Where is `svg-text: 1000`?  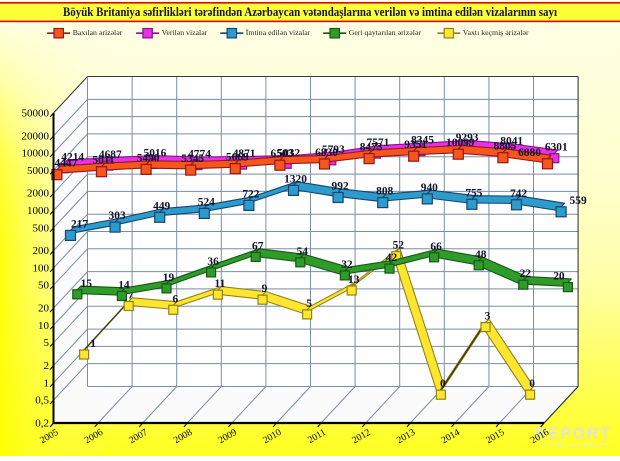 svg-text: 1000 is located at coordinates (38, 211).